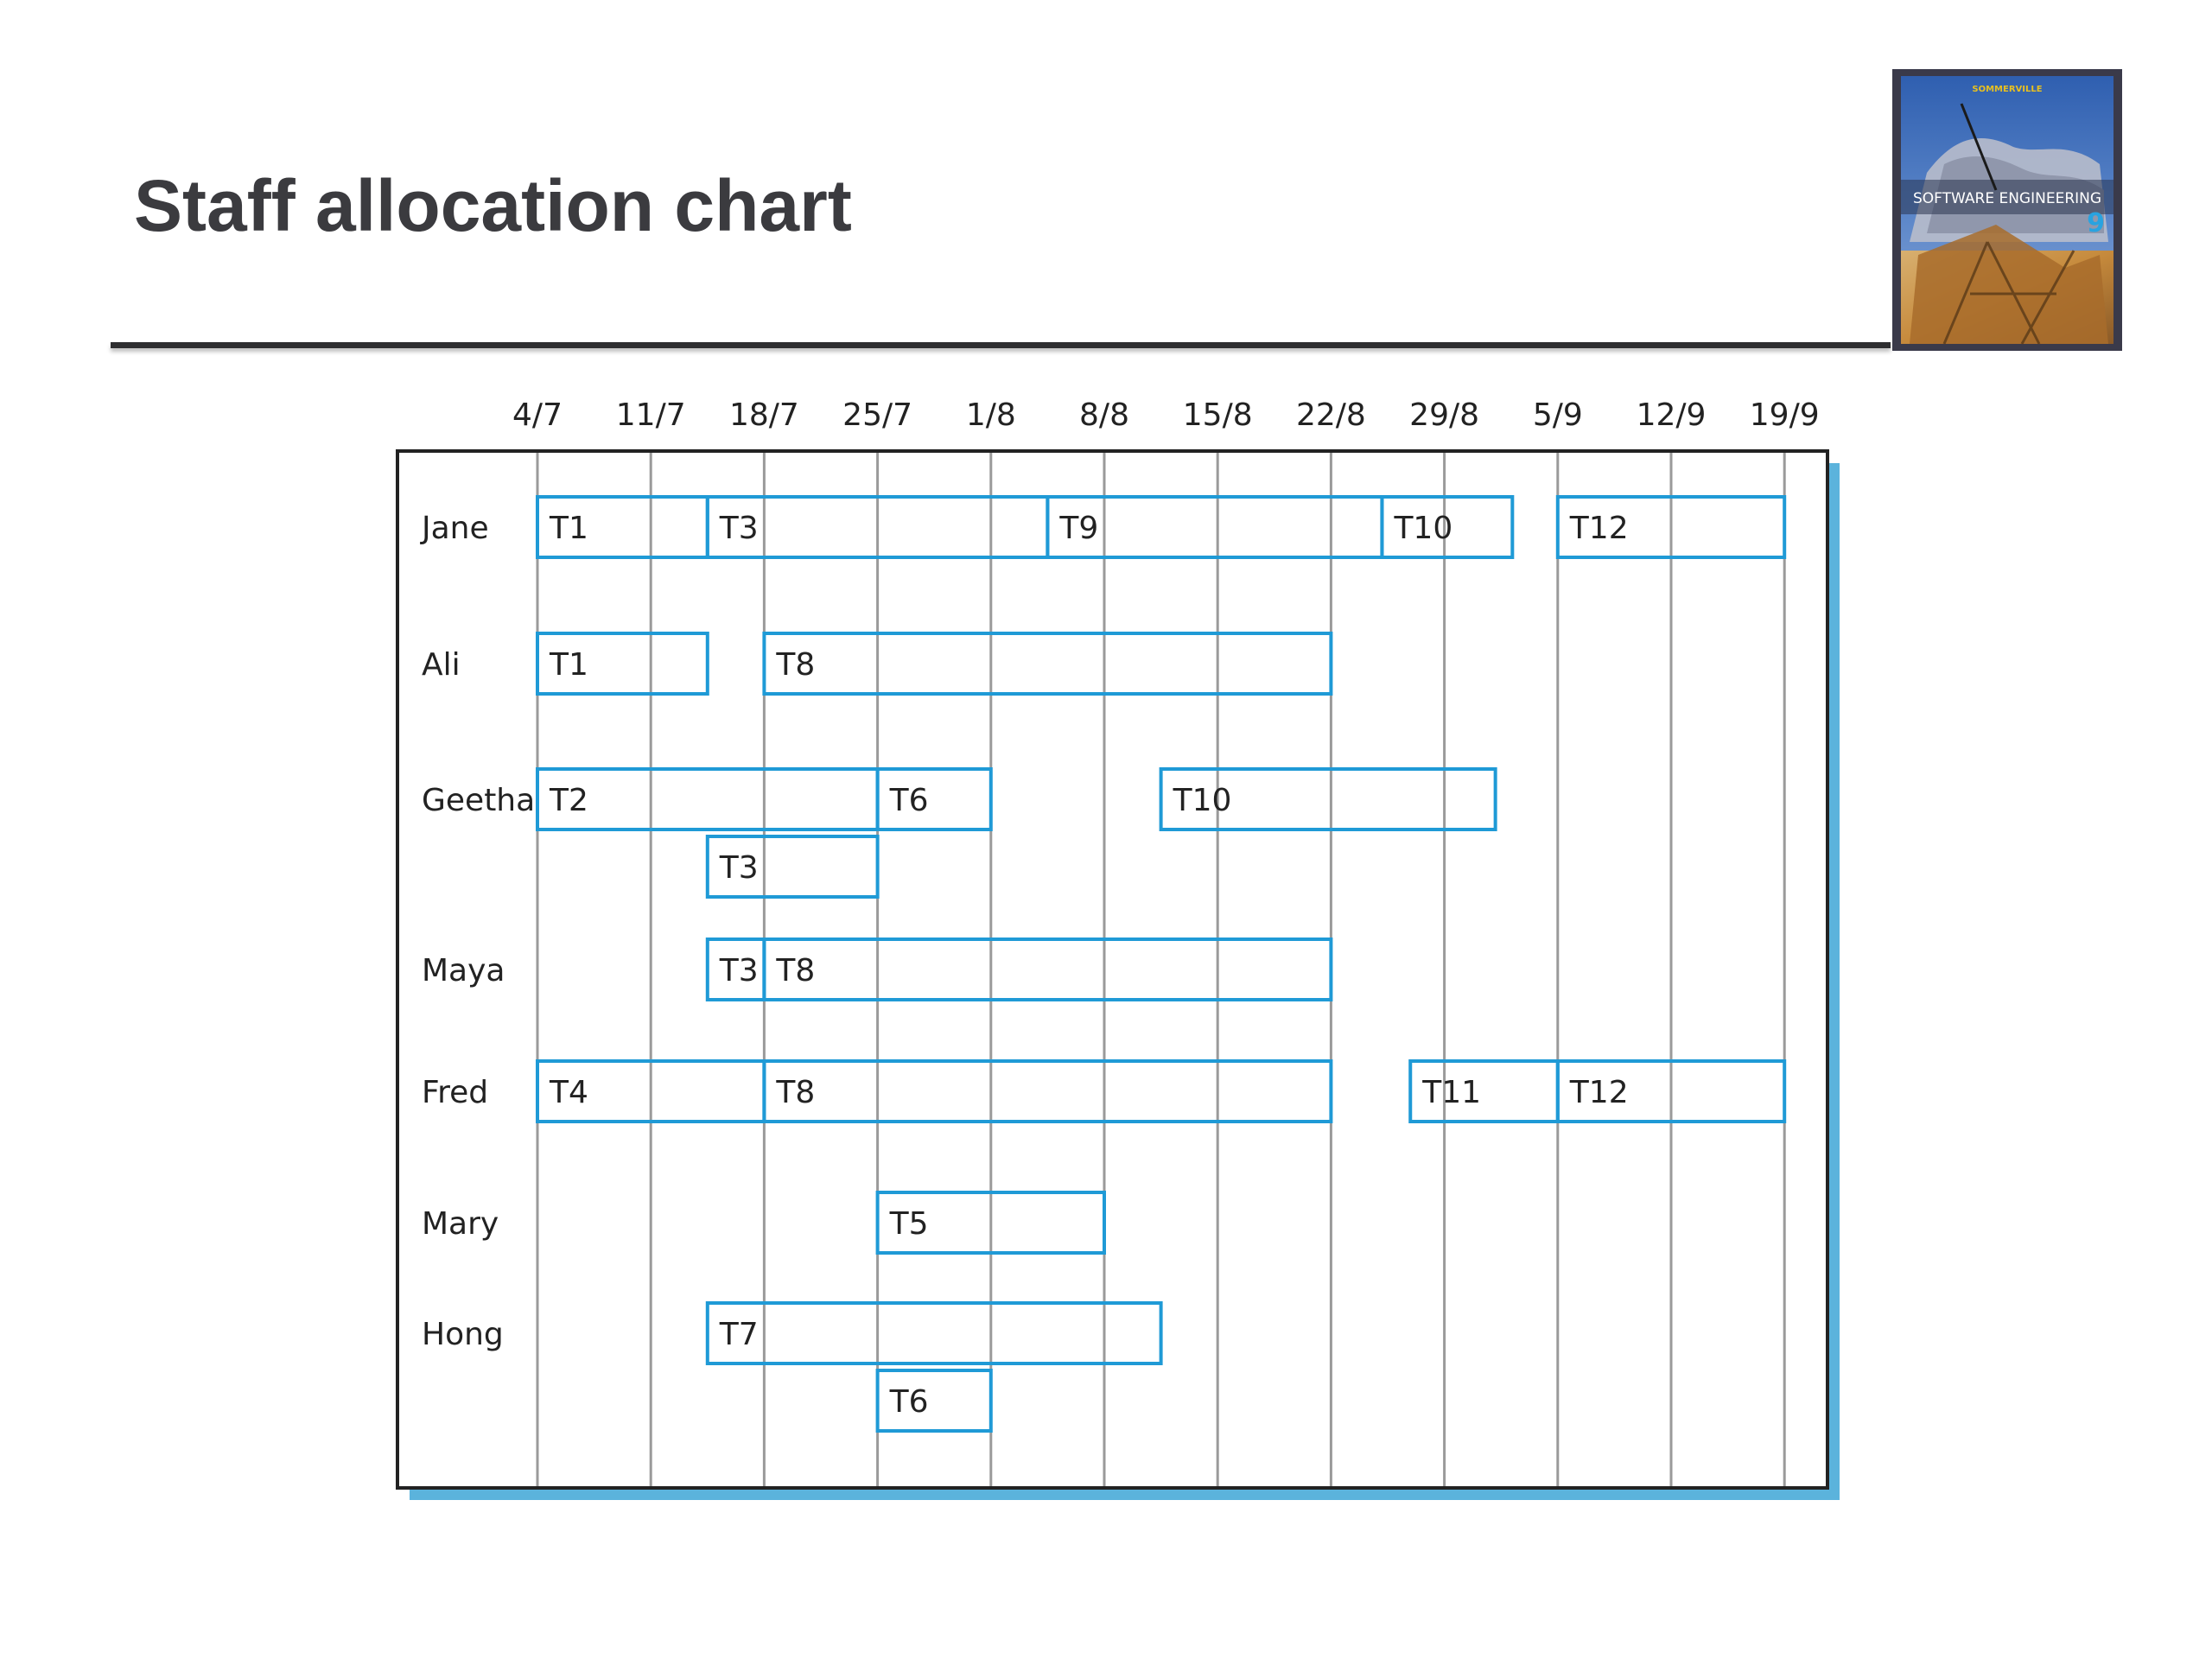  Describe the element at coordinates (2007, 89) in the screenshot. I see `book-author: SOMMERVILLE` at that location.